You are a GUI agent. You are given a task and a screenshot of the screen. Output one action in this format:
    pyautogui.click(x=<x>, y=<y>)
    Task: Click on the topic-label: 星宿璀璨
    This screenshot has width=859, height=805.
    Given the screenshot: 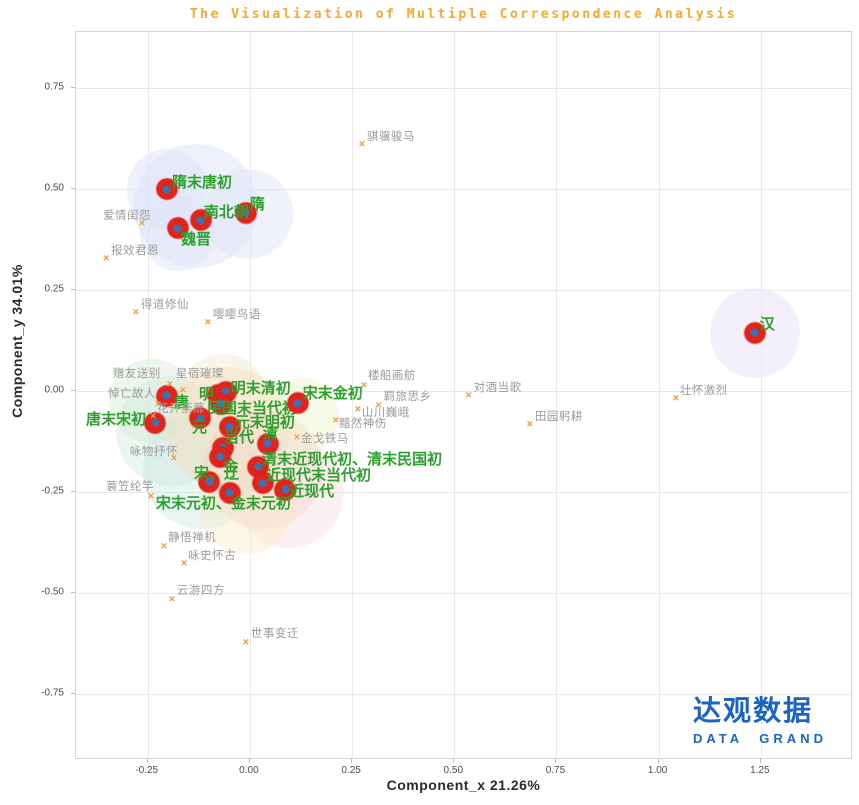 What is the action you would take?
    pyautogui.click(x=199, y=374)
    